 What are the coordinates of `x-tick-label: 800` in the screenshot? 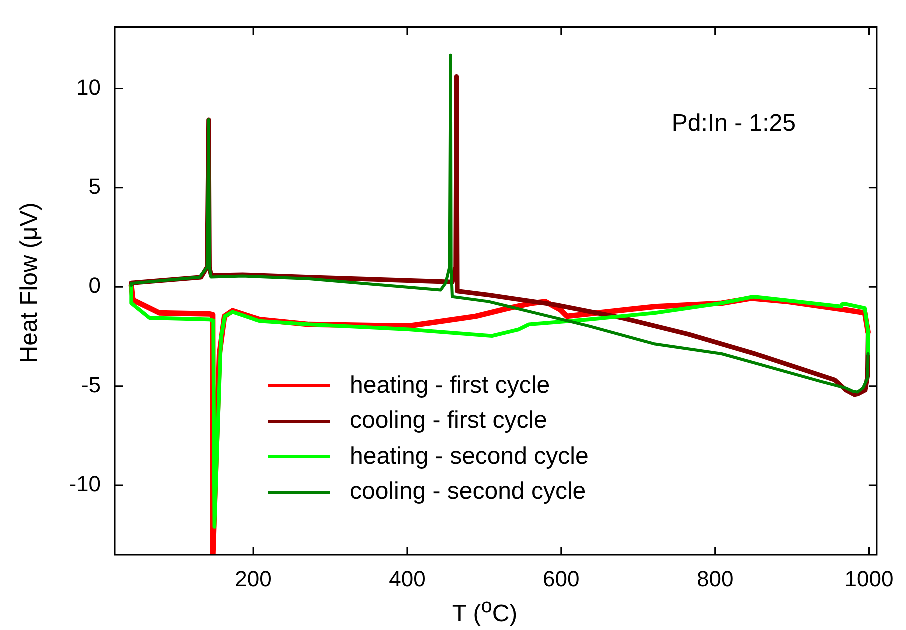 It's located at (715, 579).